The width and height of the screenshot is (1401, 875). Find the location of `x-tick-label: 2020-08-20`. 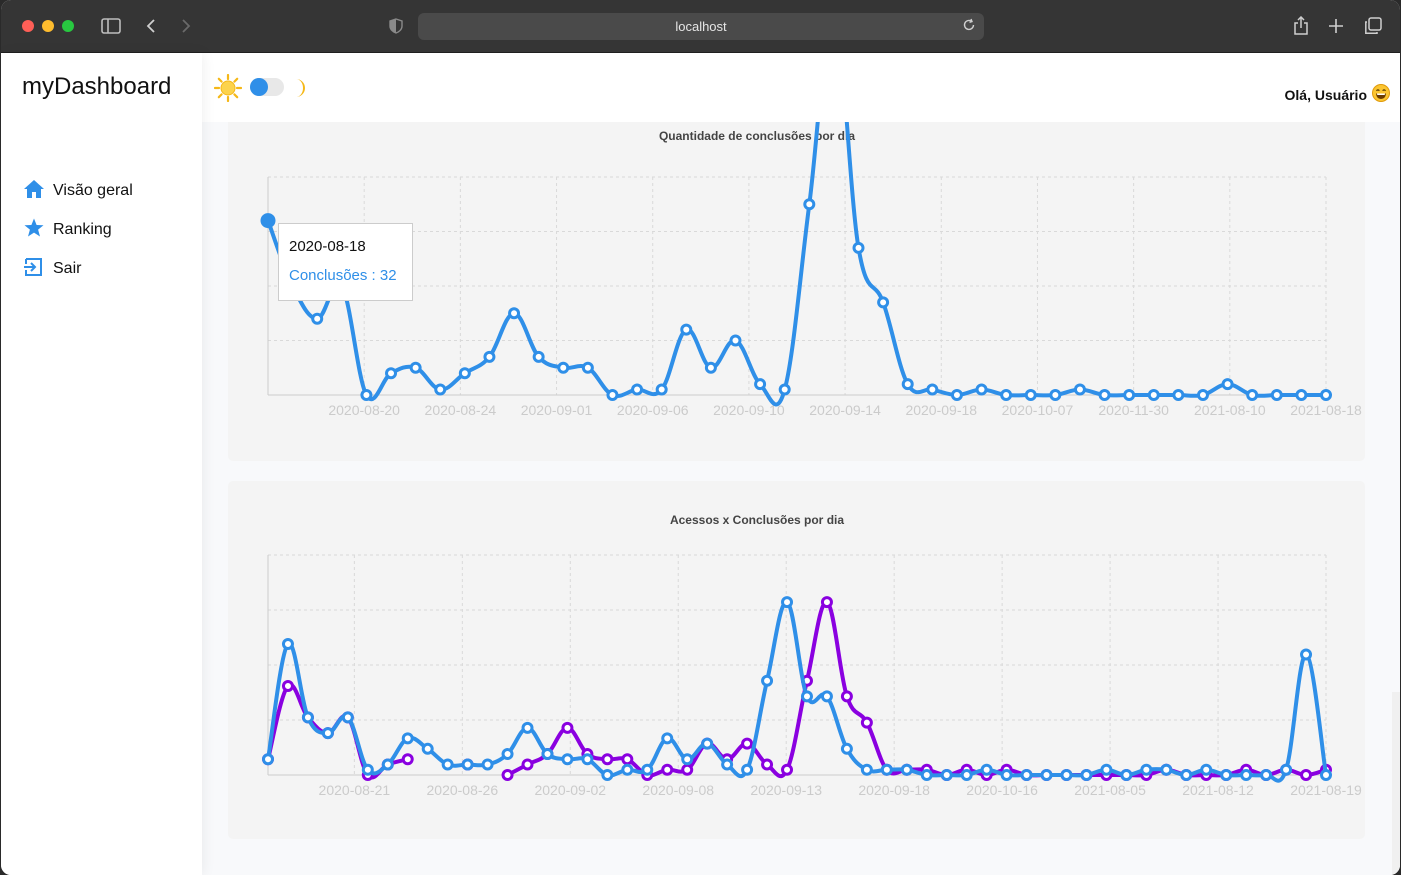

x-tick-label: 2020-08-20 is located at coordinates (364, 410).